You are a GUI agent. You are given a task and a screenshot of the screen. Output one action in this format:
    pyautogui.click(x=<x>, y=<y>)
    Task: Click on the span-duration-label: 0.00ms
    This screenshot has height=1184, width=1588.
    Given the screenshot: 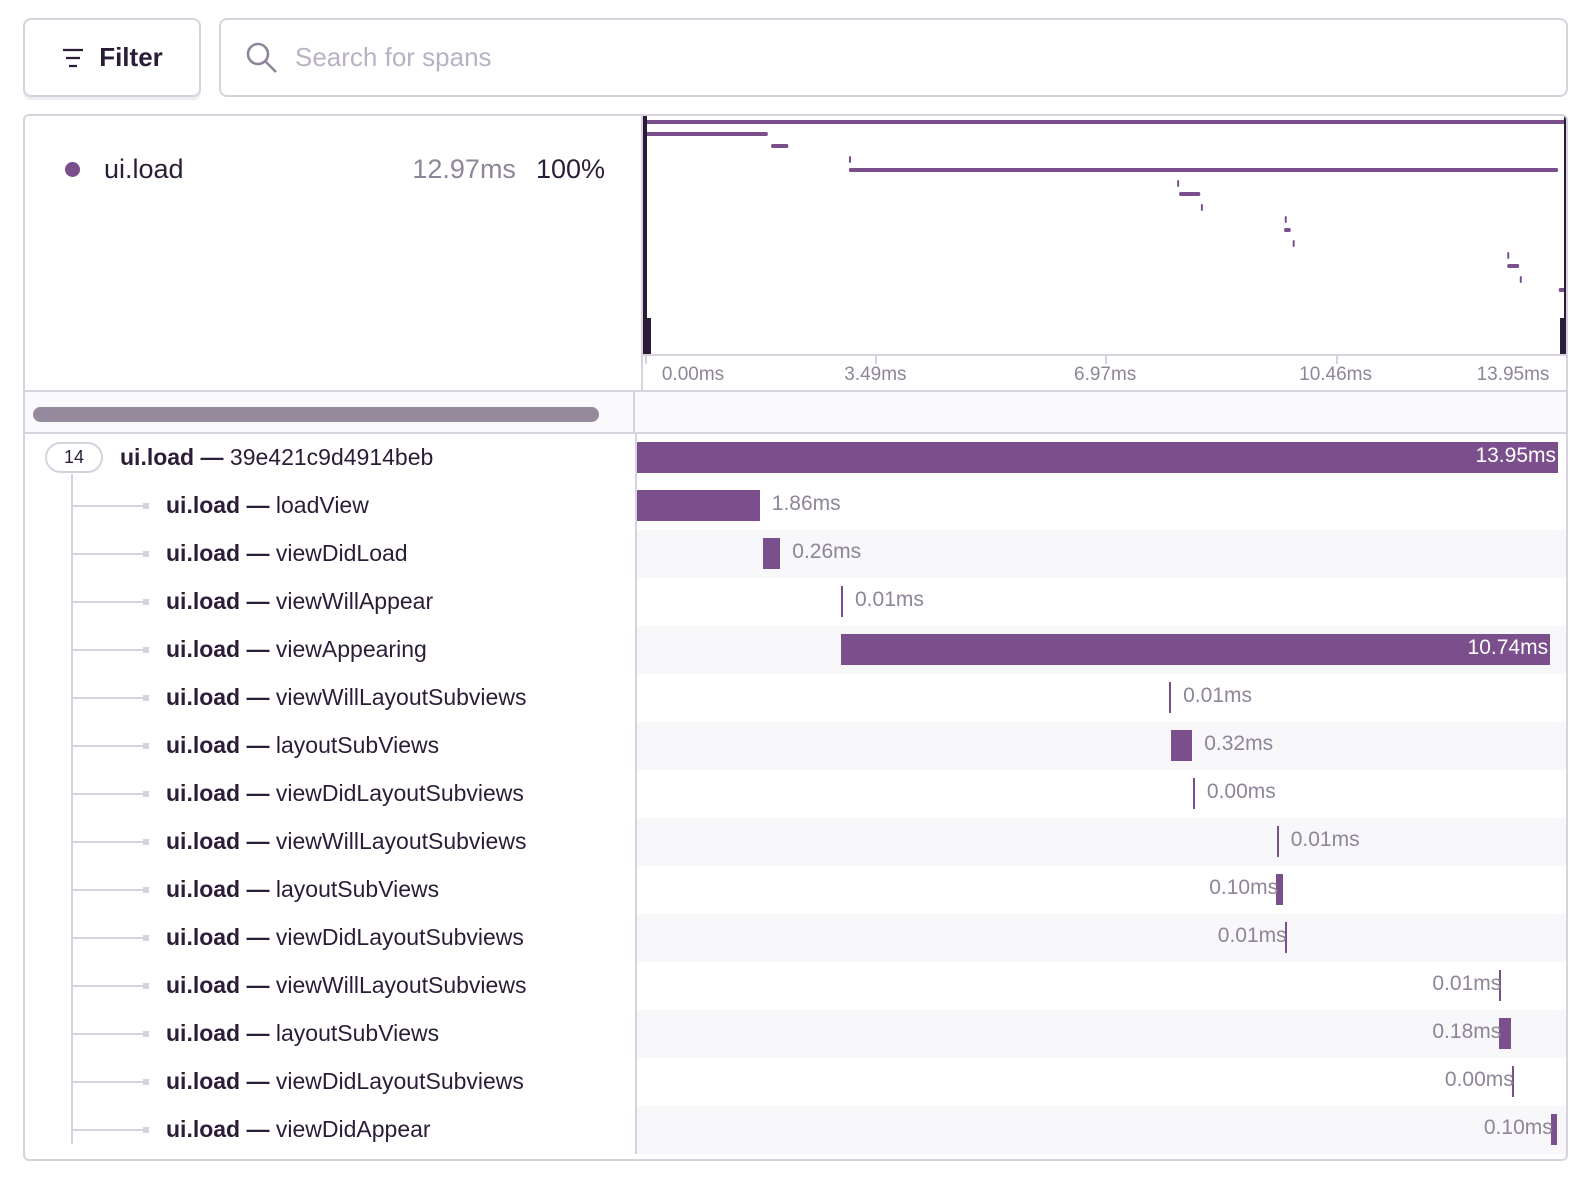 What is the action you would take?
    pyautogui.click(x=1479, y=1079)
    